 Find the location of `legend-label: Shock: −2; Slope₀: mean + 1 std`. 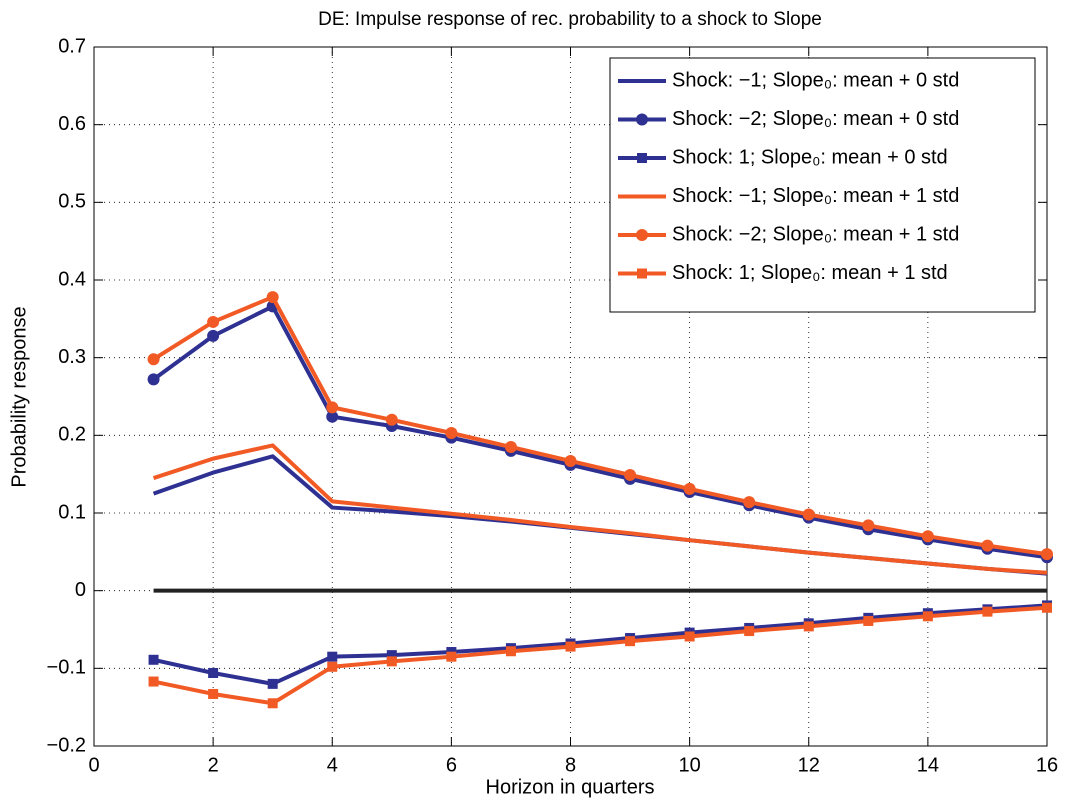

legend-label: Shock: −2; Slope₀: mean + 1 std is located at coordinates (815, 234).